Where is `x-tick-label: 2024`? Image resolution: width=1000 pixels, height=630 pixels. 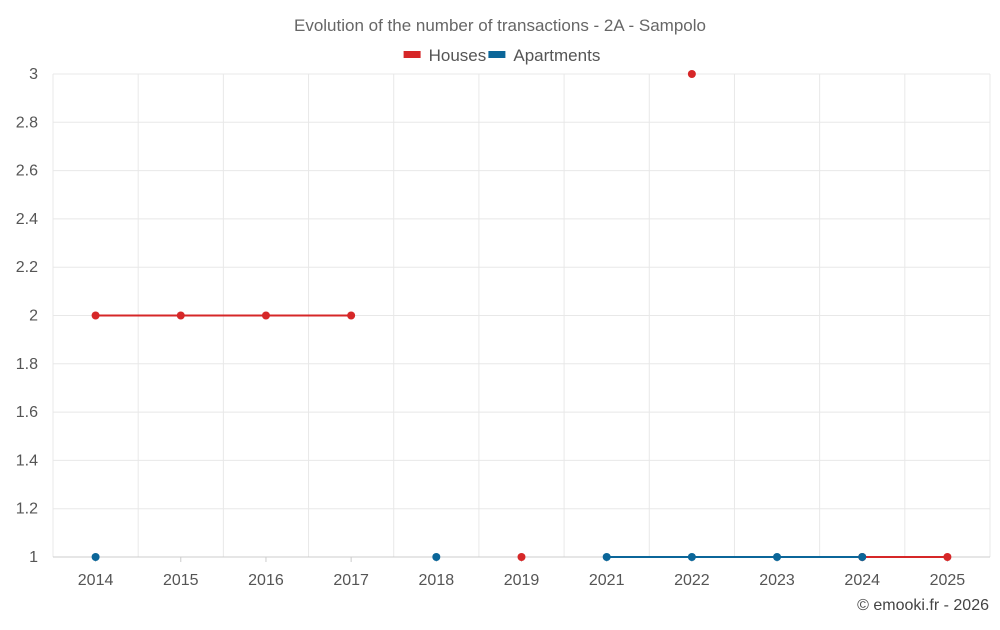
x-tick-label: 2024 is located at coordinates (862, 580).